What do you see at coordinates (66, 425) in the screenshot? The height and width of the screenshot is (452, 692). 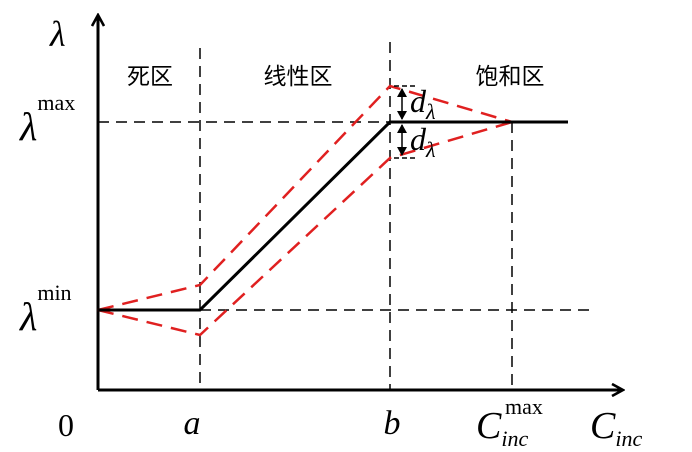 I see `origin-label: 0` at bounding box center [66, 425].